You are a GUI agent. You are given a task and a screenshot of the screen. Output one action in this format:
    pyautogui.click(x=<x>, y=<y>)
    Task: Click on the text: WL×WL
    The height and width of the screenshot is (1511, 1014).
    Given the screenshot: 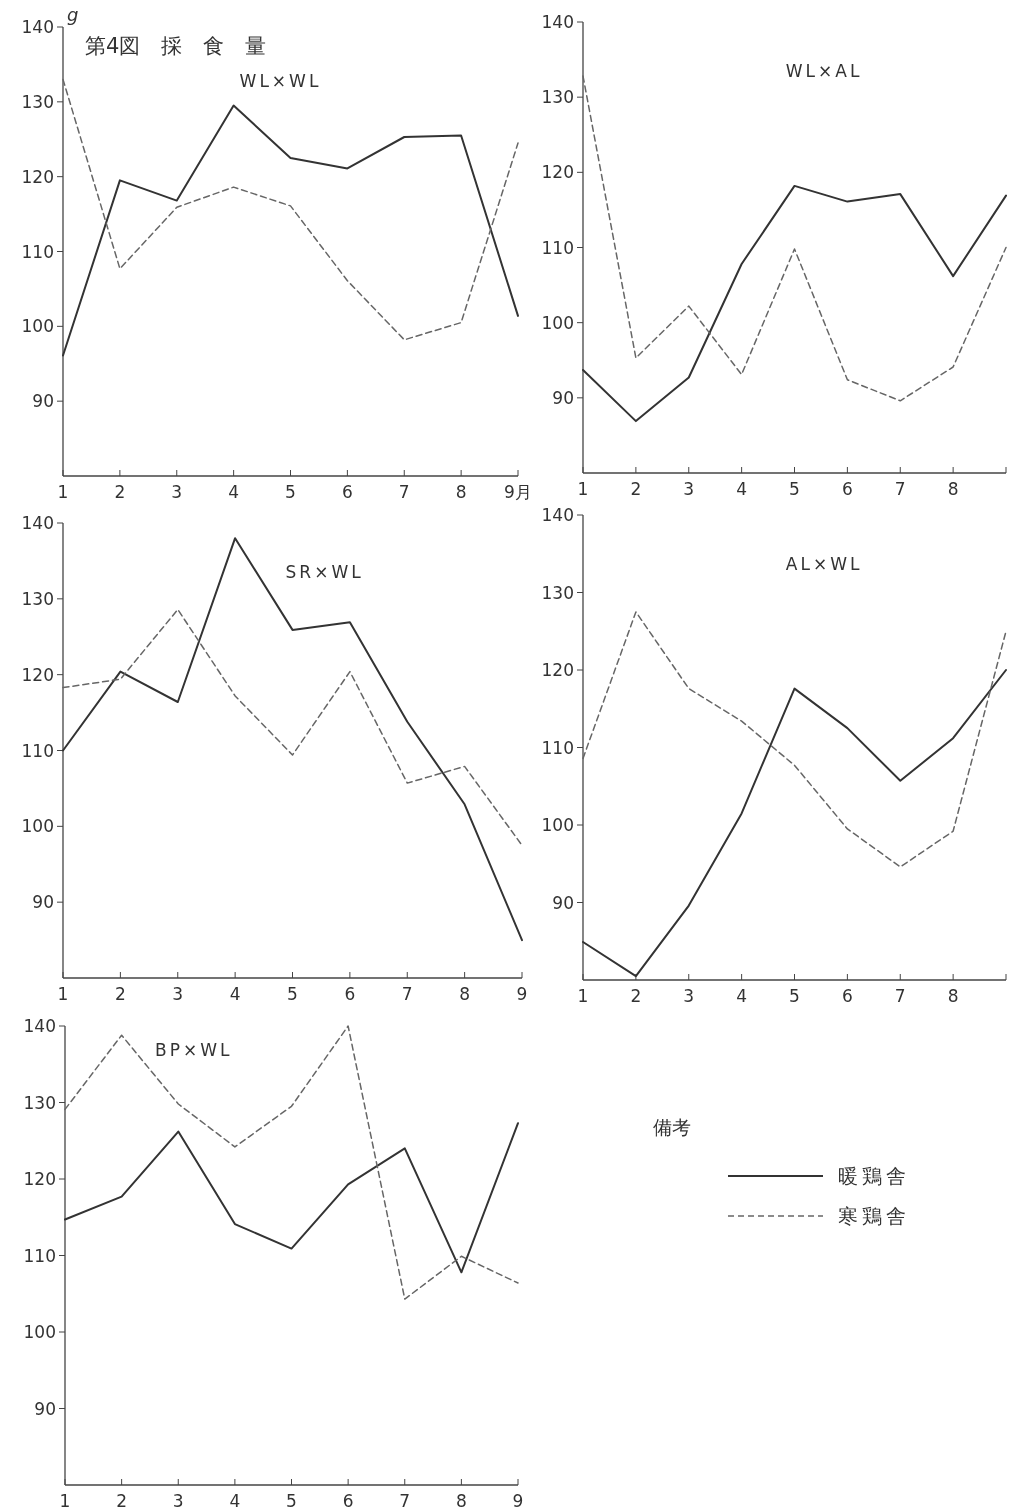 What is the action you would take?
    pyautogui.click(x=280, y=81)
    